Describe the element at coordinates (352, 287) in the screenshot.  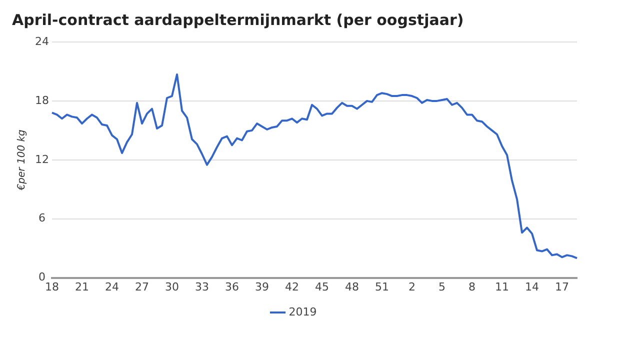
I see `x-tick-label: 48` at that location.